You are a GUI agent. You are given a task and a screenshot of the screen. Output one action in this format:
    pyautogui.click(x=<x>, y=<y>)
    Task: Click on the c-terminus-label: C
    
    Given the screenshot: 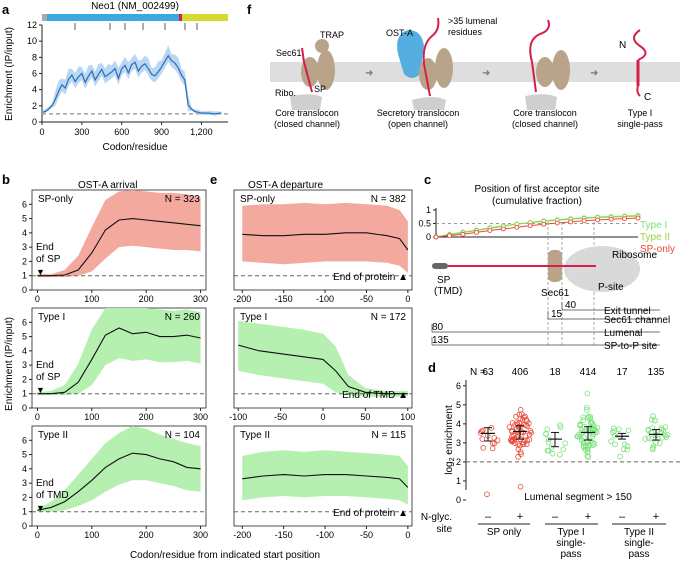 What is the action you would take?
    pyautogui.click(x=647, y=97)
    